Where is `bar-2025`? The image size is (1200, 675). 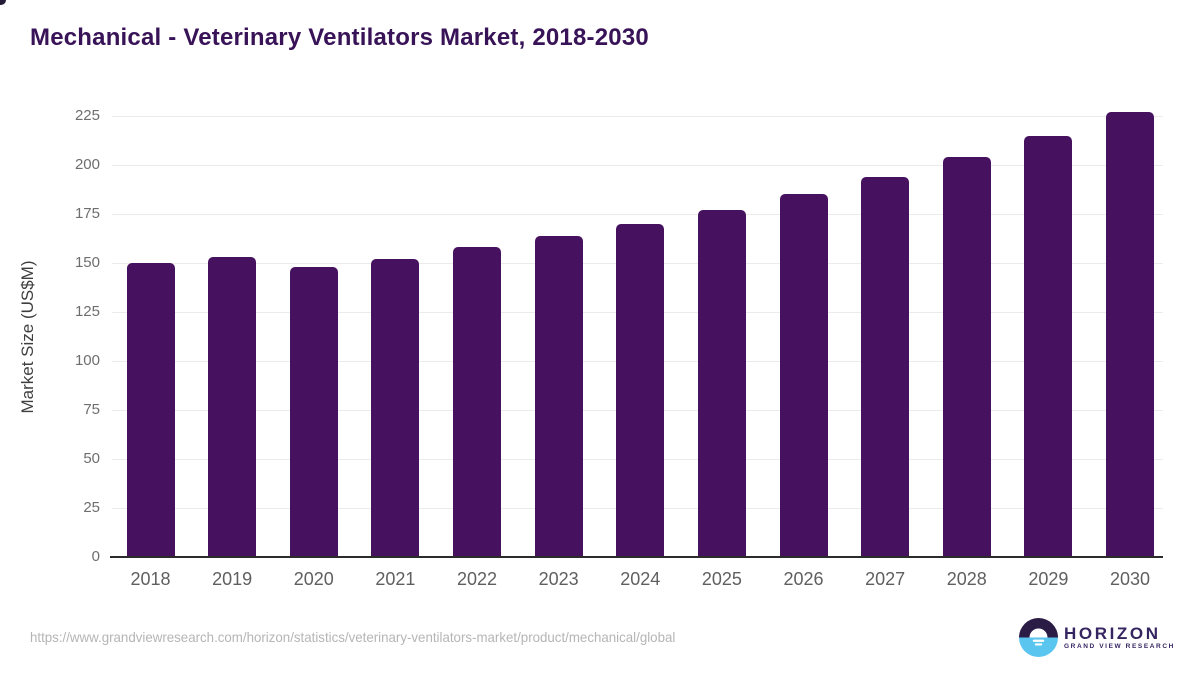 bar-2025 is located at coordinates (721, 383).